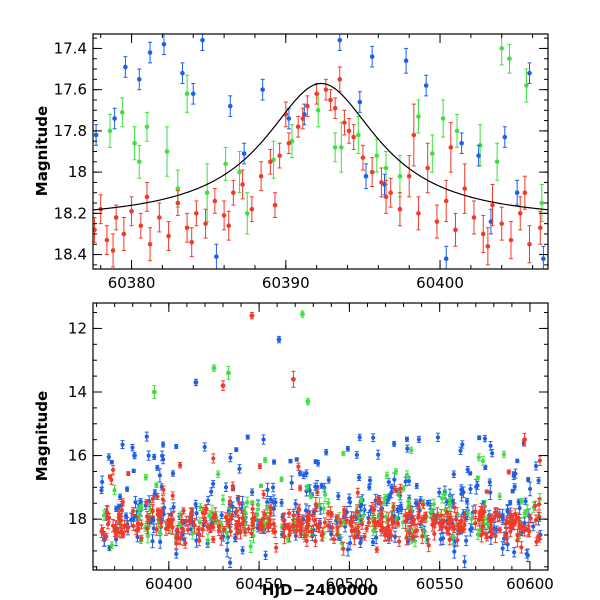 The height and width of the screenshot is (600, 600). Describe the element at coordinates (77, 172) in the screenshot. I see `y-tick-label: 18` at that location.